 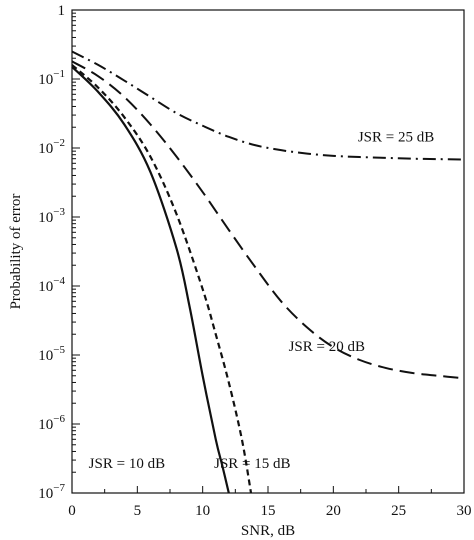 What do you see at coordinates (59, 74) in the screenshot?
I see `y-tick-exponent: −1` at bounding box center [59, 74].